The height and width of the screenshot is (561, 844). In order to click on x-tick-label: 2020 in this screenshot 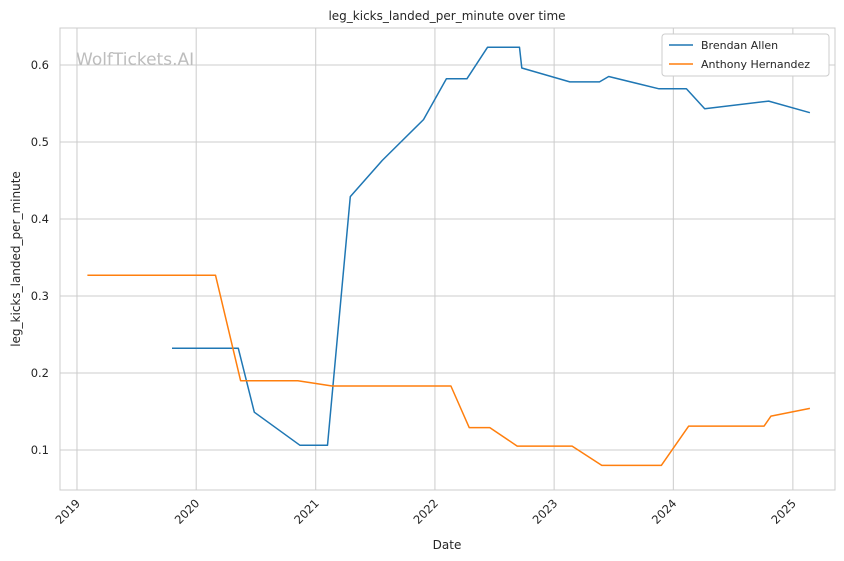, I will do `click(187, 511)`.